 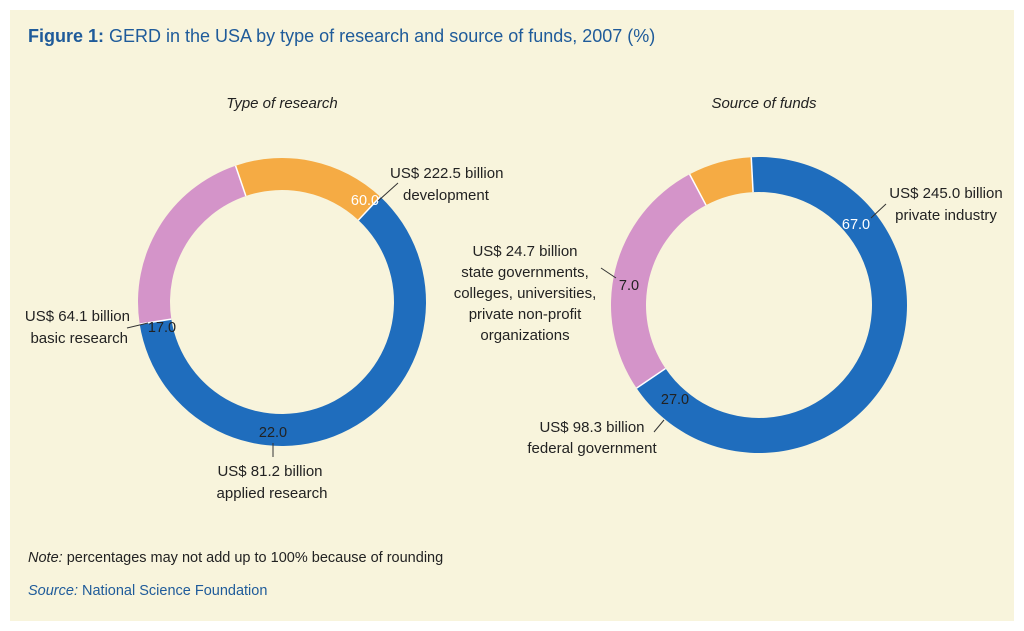 I want to click on callout-amount-development: US$ 222.5 billion, so click(x=446, y=173).